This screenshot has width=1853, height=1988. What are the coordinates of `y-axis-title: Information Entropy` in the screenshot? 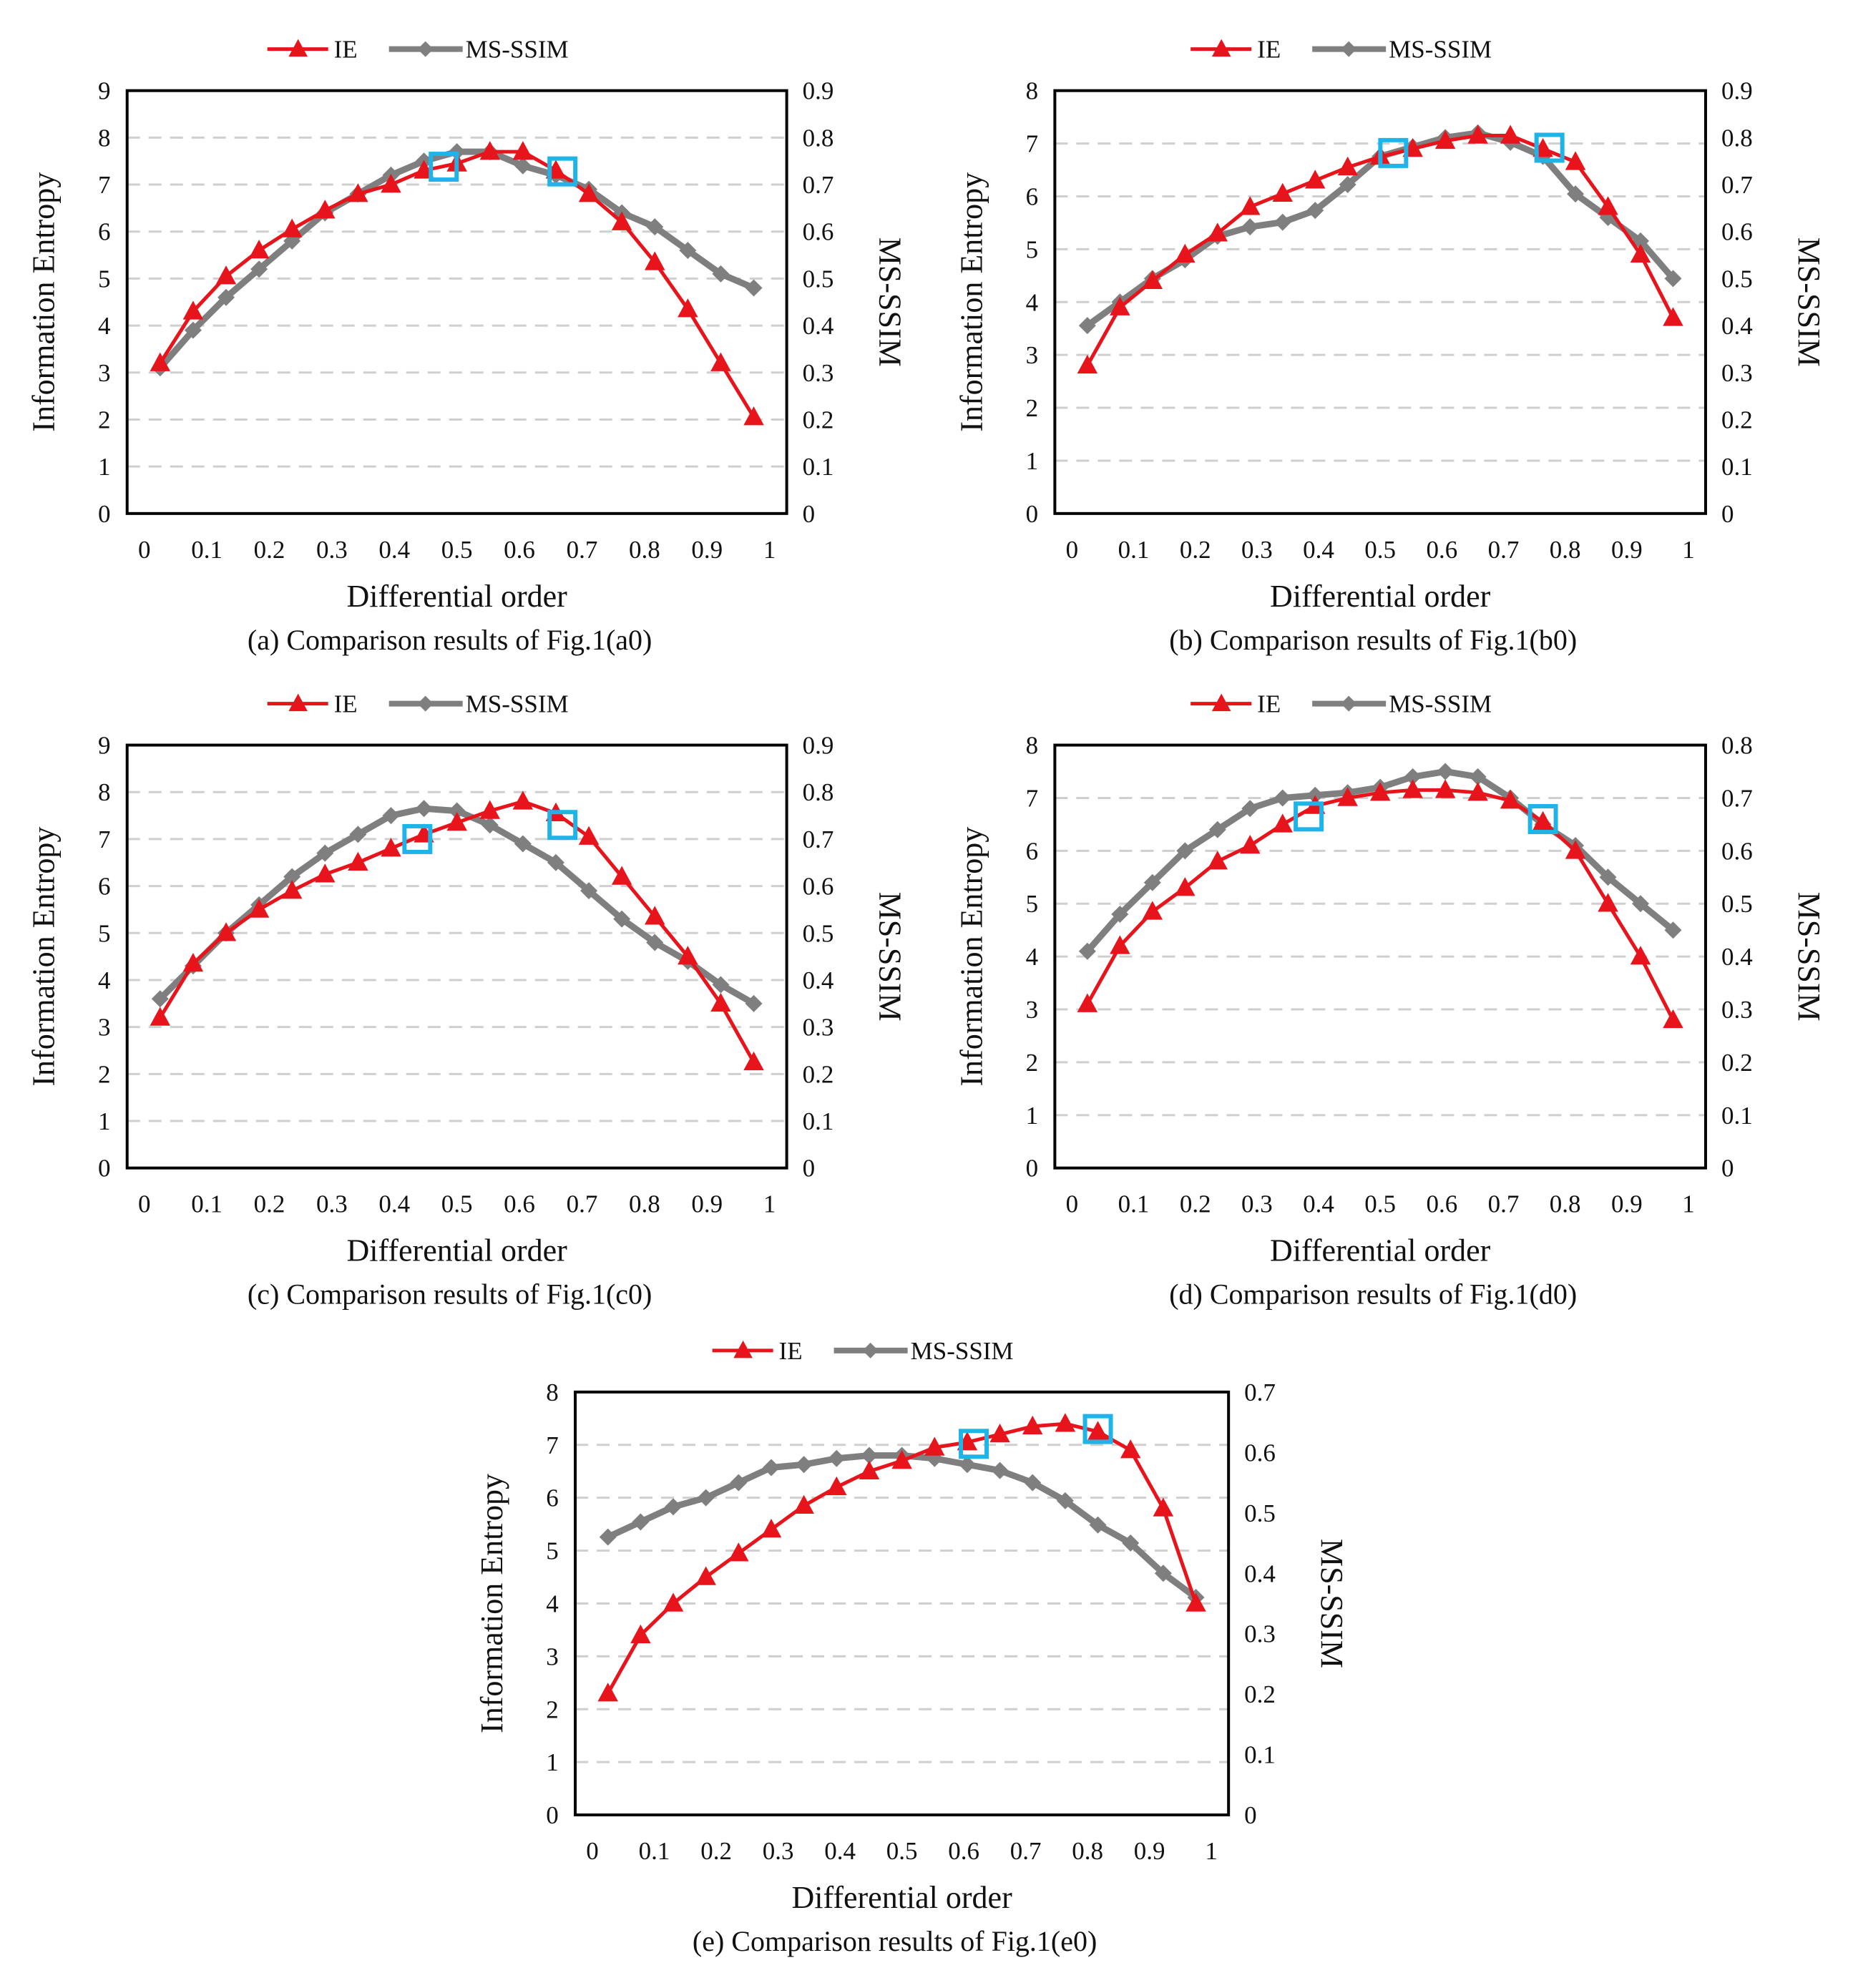 It's located at (44, 302).